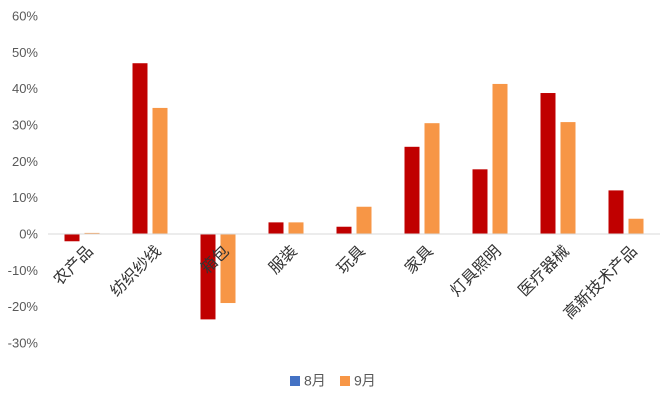  Describe the element at coordinates (25, 161) in the screenshot. I see `y-tick-label: 20%` at that location.